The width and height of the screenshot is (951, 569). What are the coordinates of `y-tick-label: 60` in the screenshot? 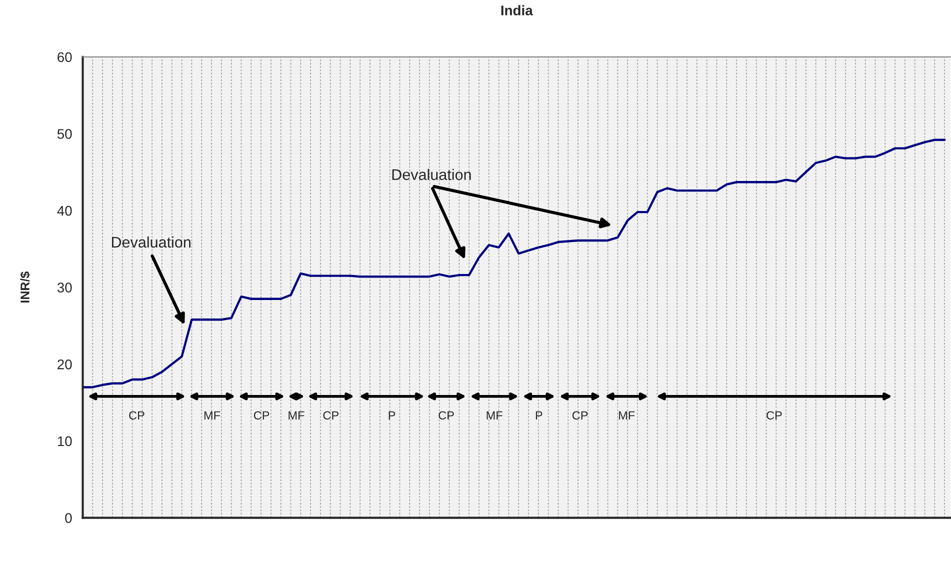 It's located at (65, 57).